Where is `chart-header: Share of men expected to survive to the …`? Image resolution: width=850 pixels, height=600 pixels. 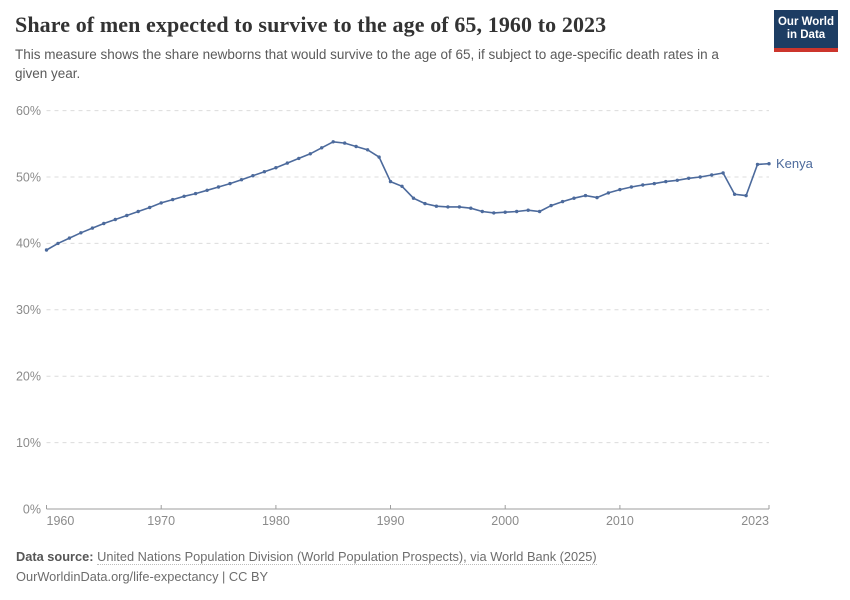
chart-header: Share of men expected to survive to the … is located at coordinates (387, 47).